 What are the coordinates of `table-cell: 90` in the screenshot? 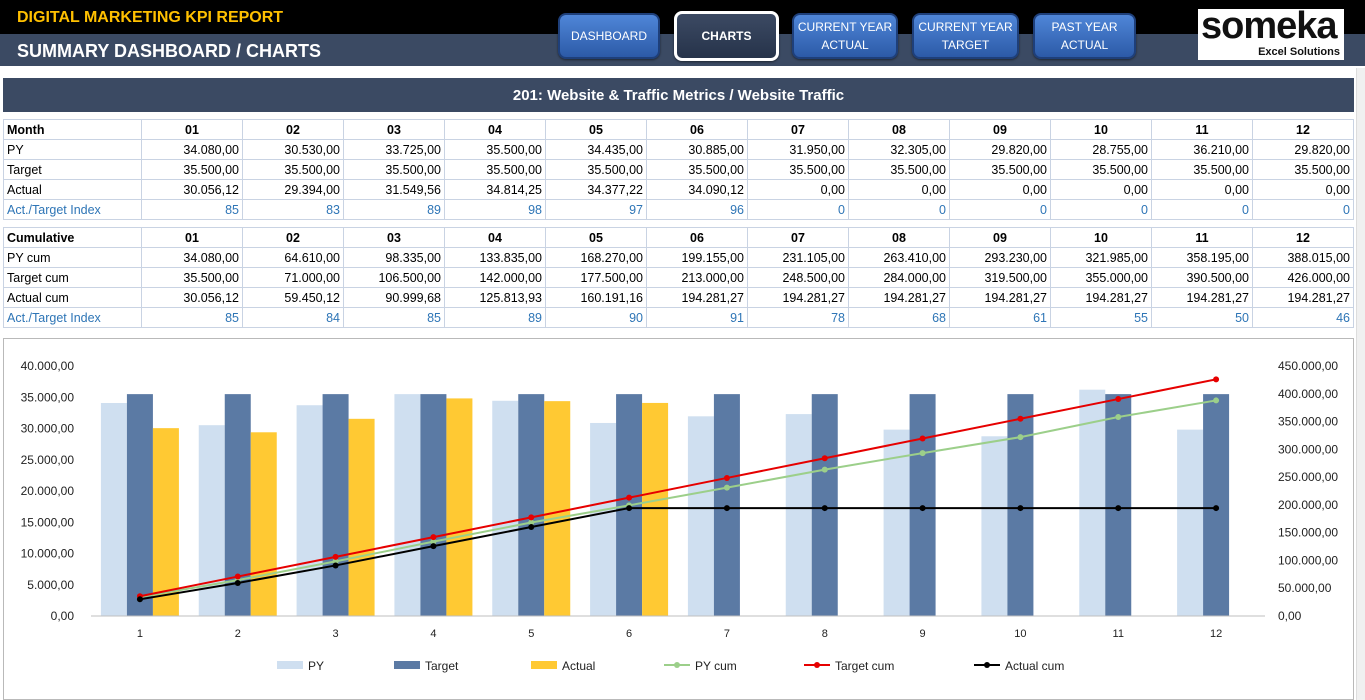 It's located at (596, 317).